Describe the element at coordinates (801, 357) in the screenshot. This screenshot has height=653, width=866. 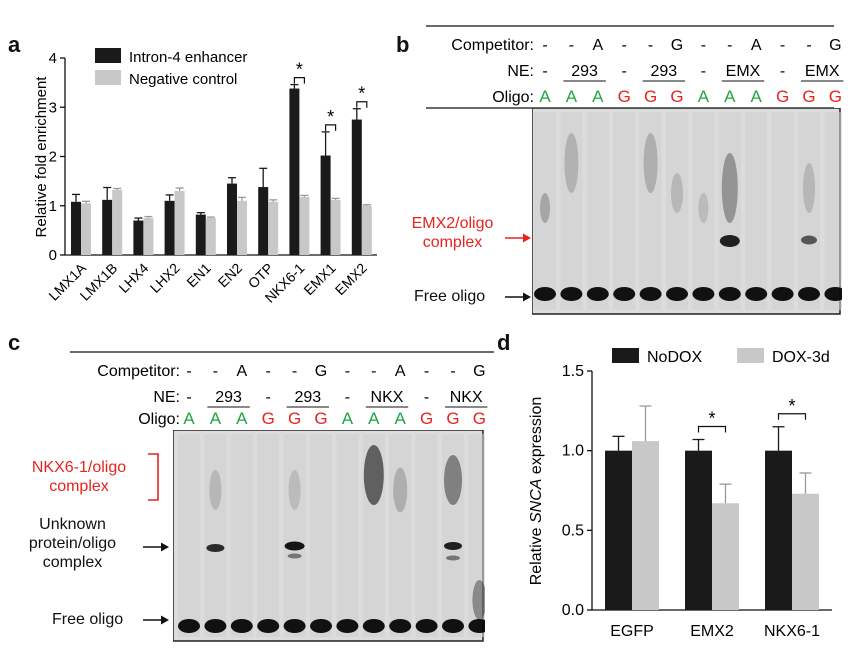
I see `legend-label: DOX-3d` at that location.